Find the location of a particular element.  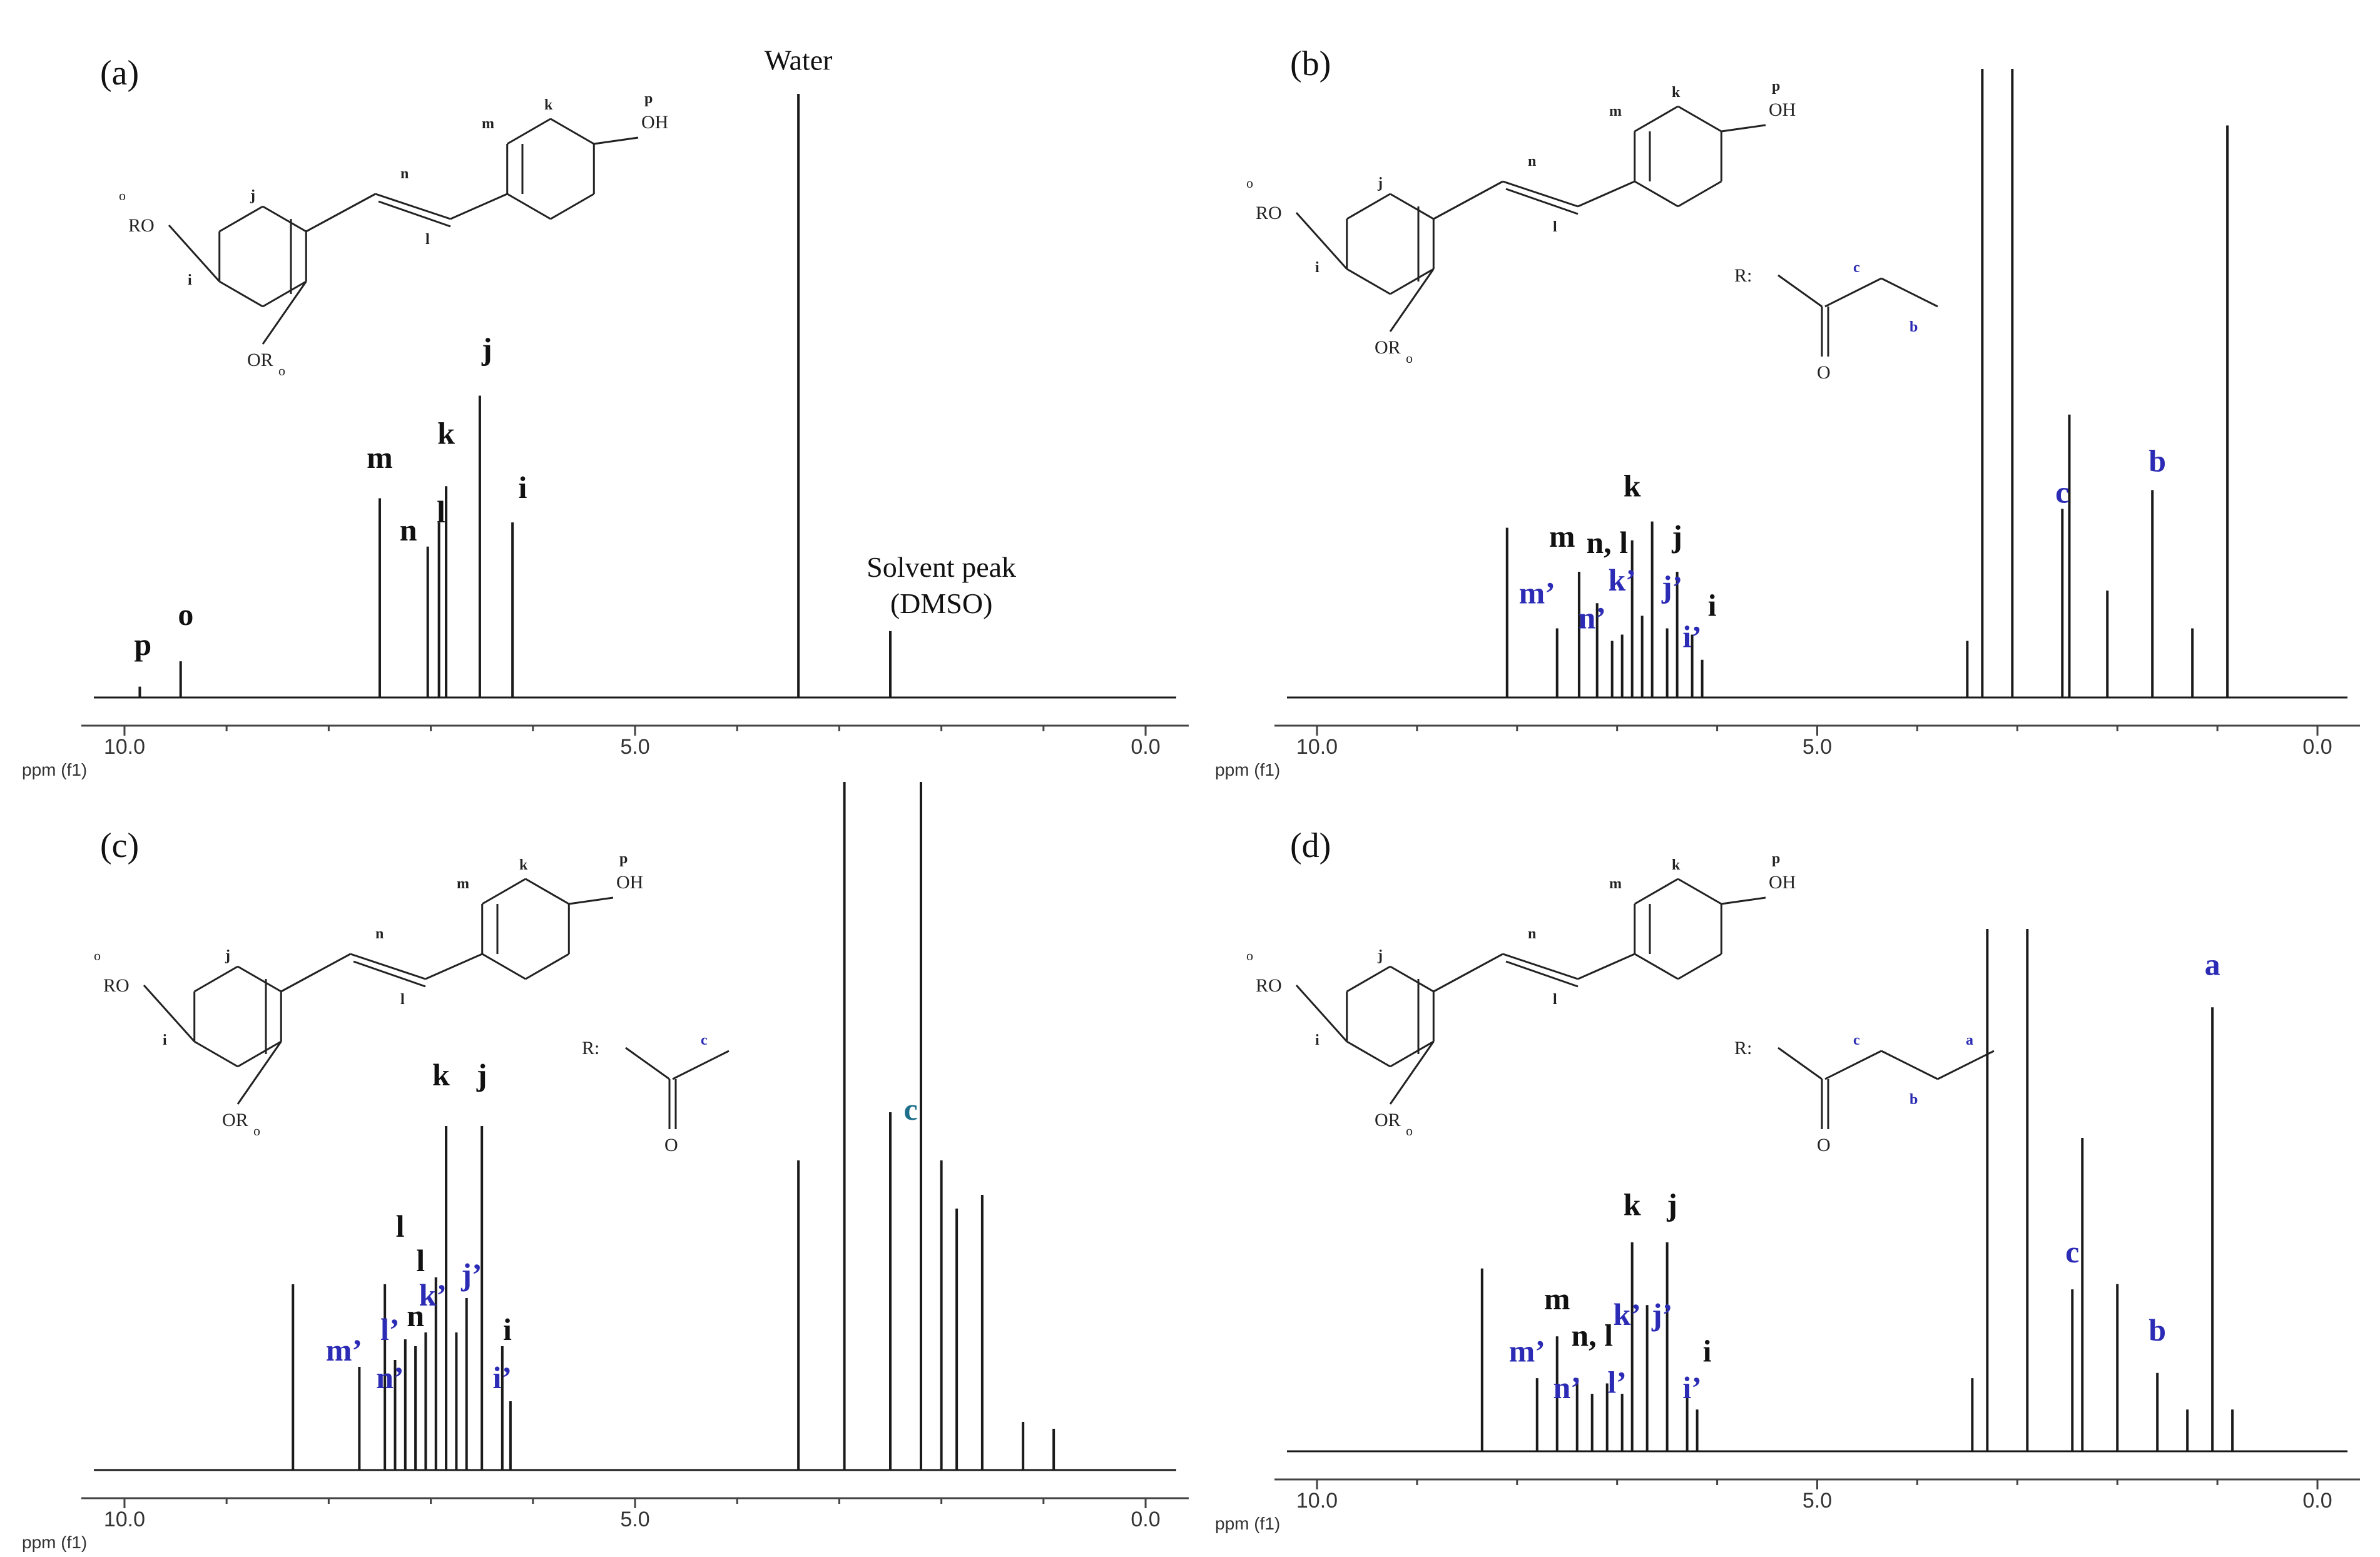

annotation-label: Water is located at coordinates (799, 60).